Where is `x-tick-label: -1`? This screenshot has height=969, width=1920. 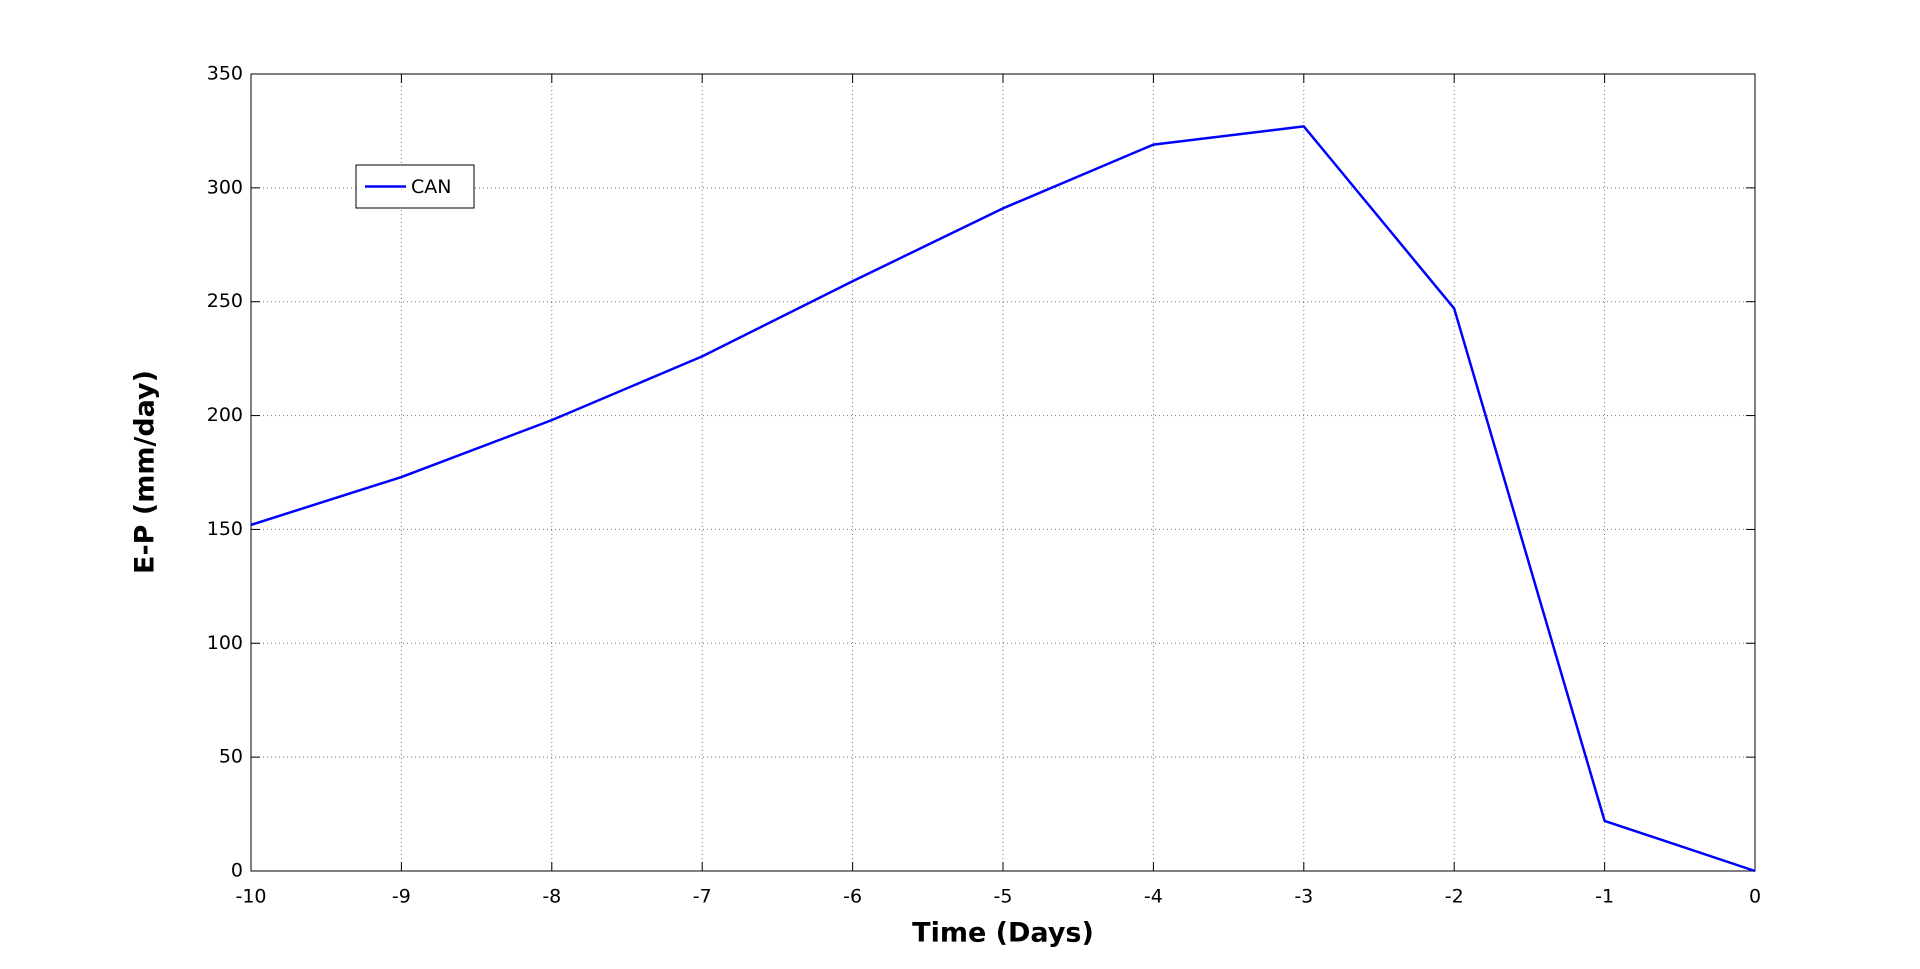
x-tick-label: -1 is located at coordinates (1604, 897).